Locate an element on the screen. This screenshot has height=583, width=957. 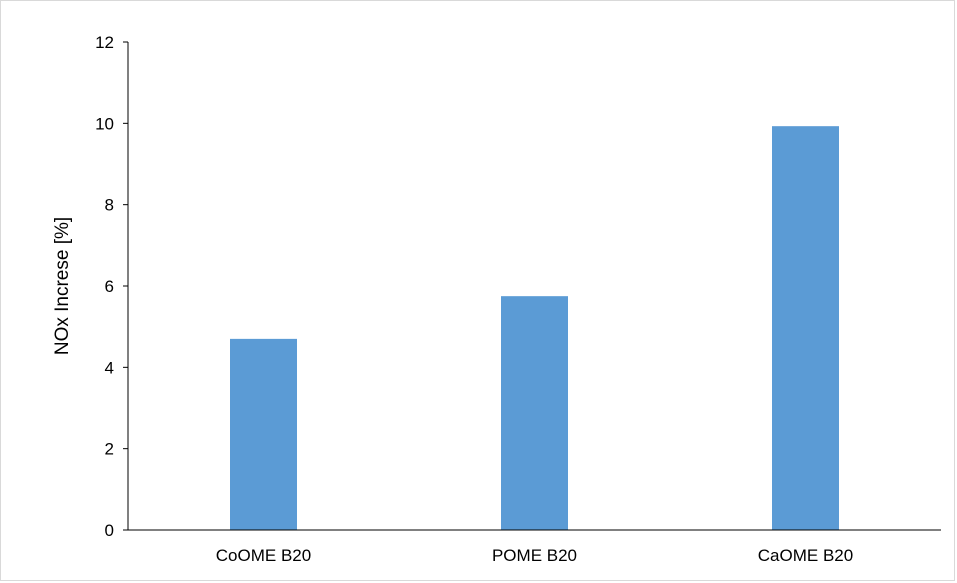
x-axis-ticks: CoOME B20 POME B20 CaOME B20 is located at coordinates (534, 555).